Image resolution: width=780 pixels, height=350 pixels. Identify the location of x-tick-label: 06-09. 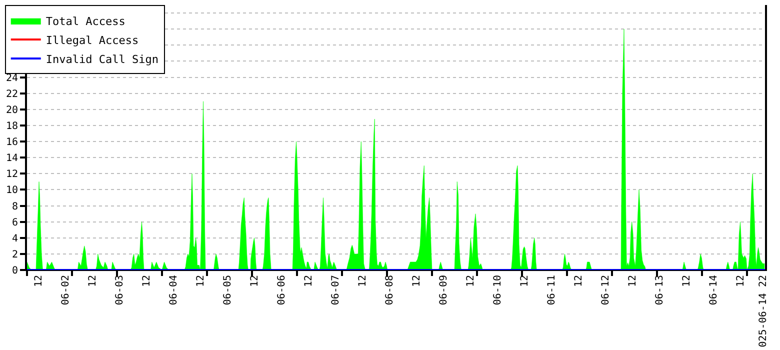
(444, 290).